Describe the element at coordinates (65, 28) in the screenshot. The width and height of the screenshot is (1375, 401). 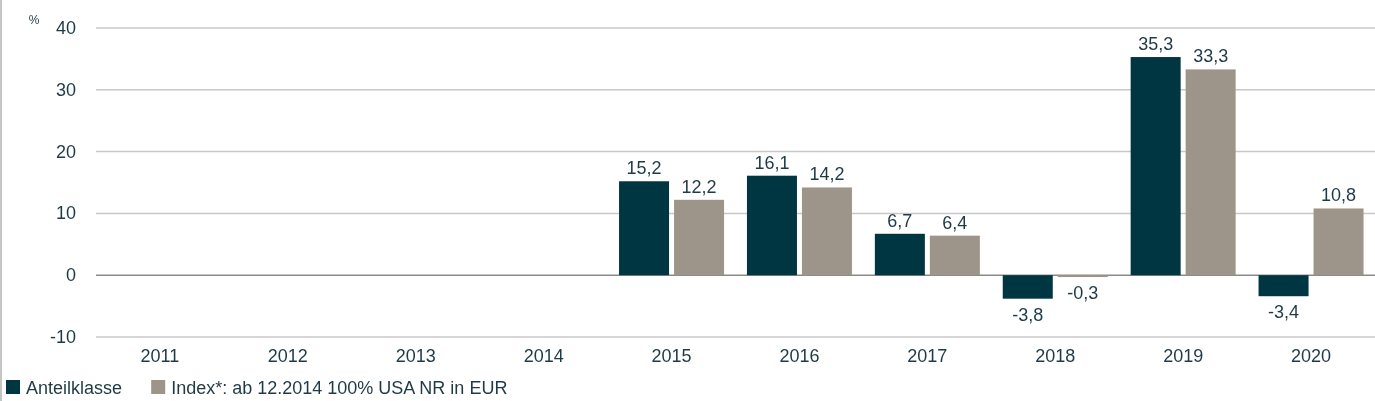
I see `y-tick-label: 40` at that location.